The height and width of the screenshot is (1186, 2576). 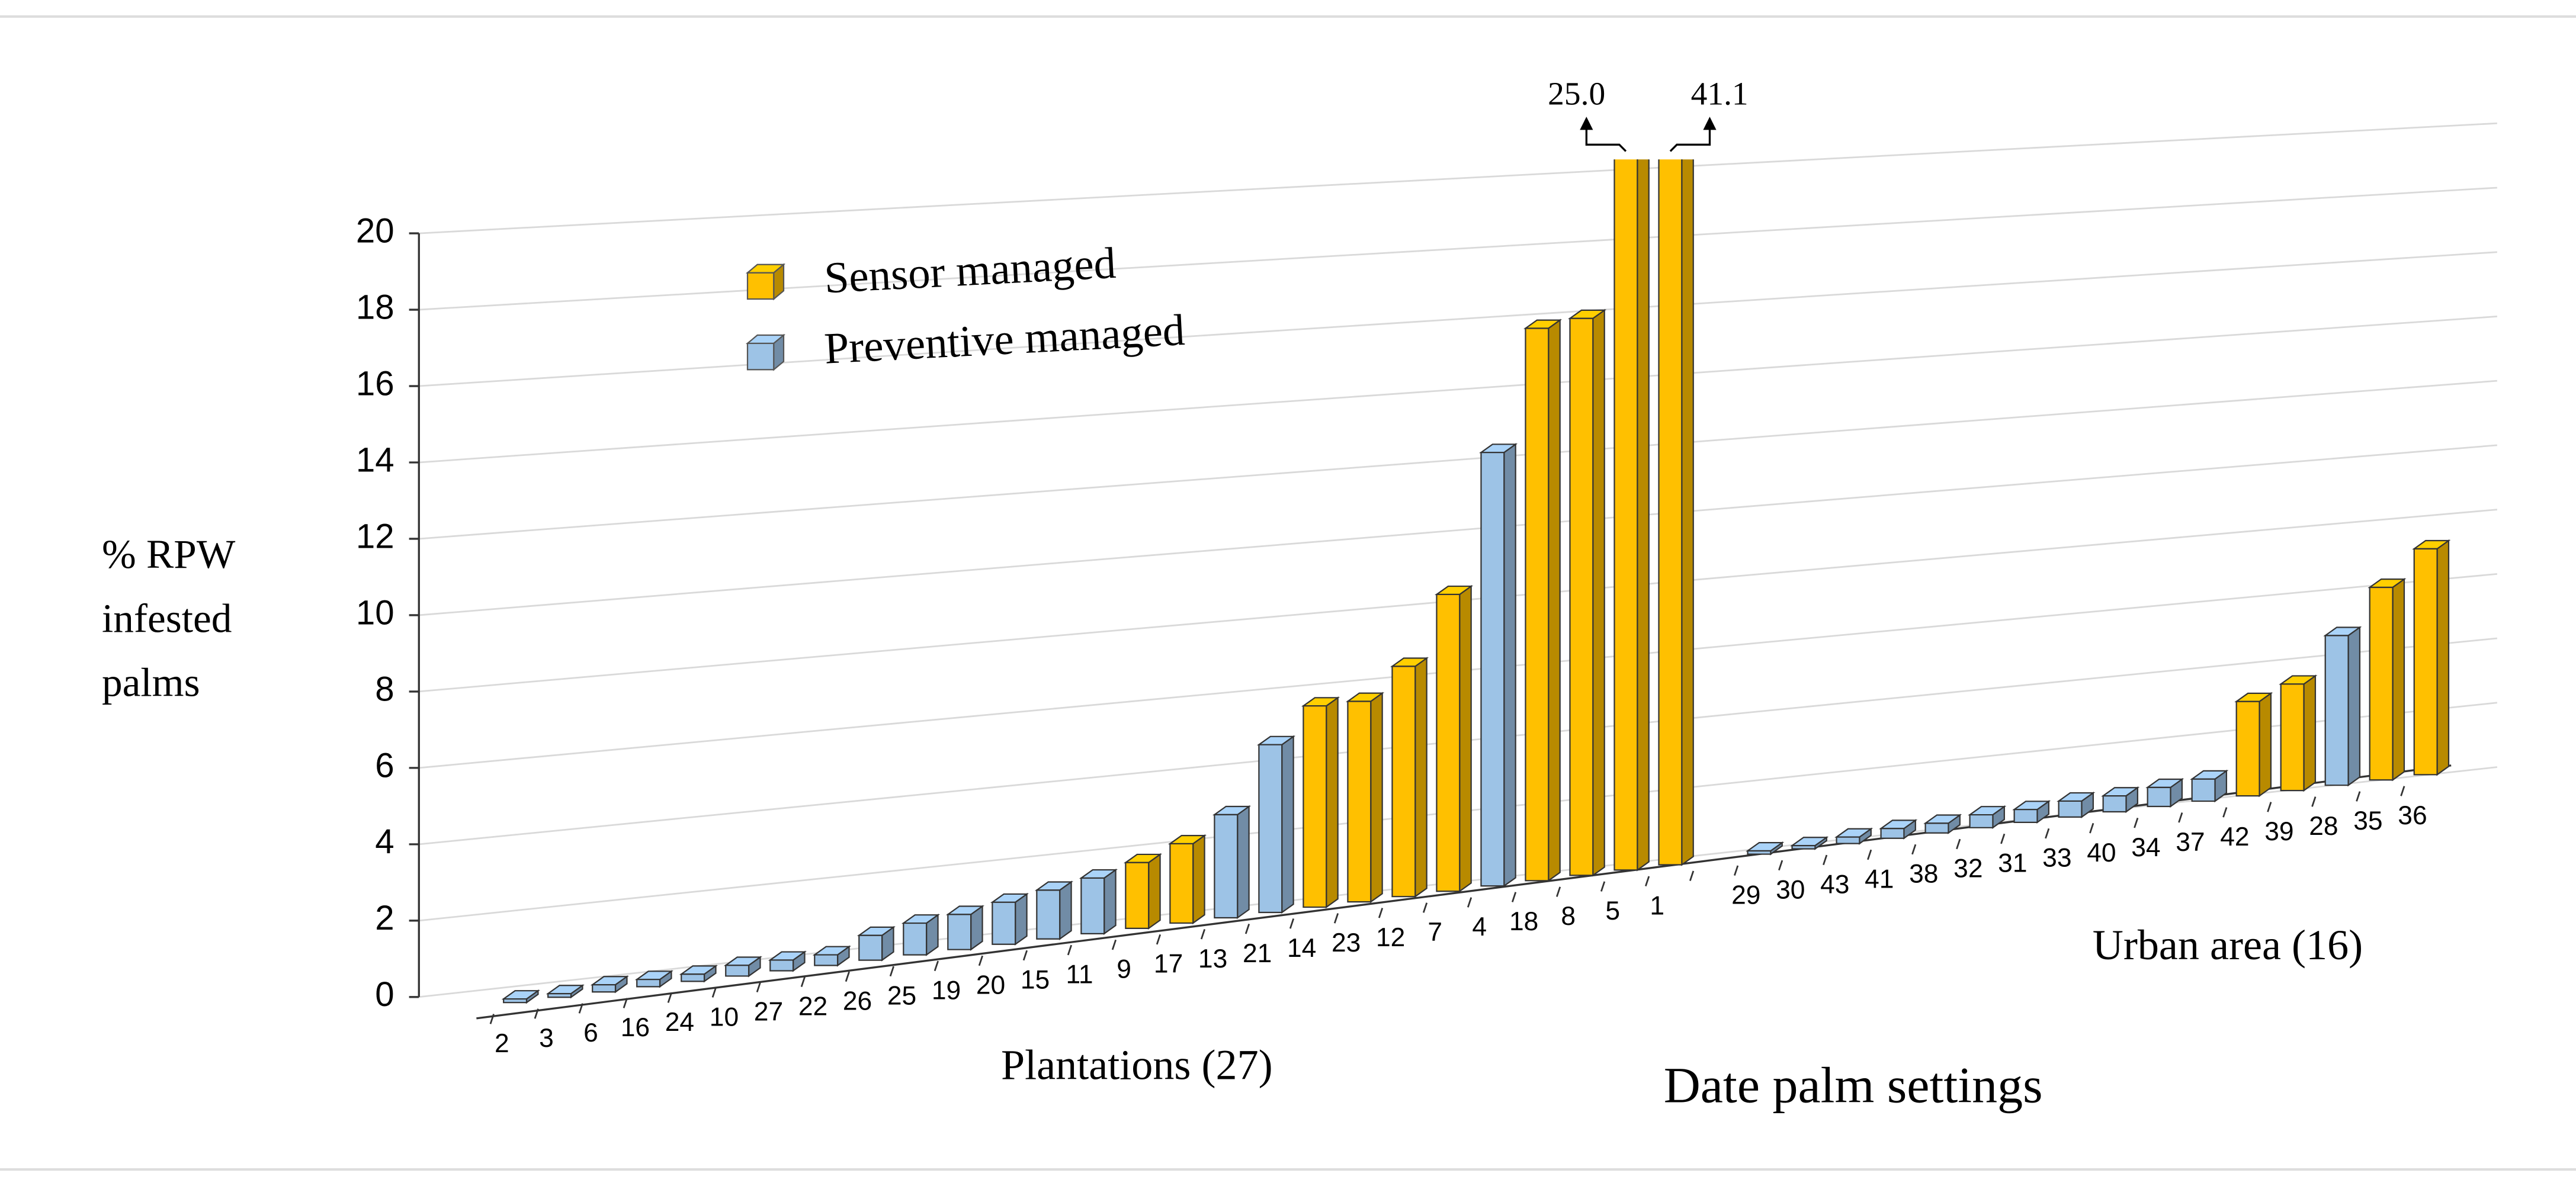 I want to click on x-tick-label: 28, so click(x=2323, y=826).